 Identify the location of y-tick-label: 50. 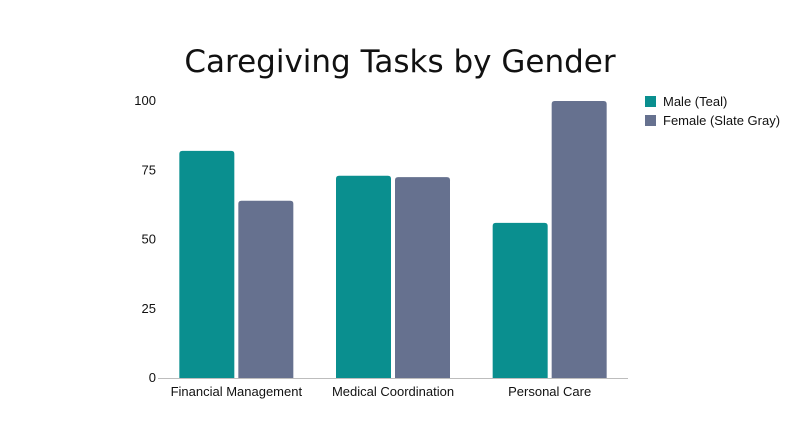
(149, 239).